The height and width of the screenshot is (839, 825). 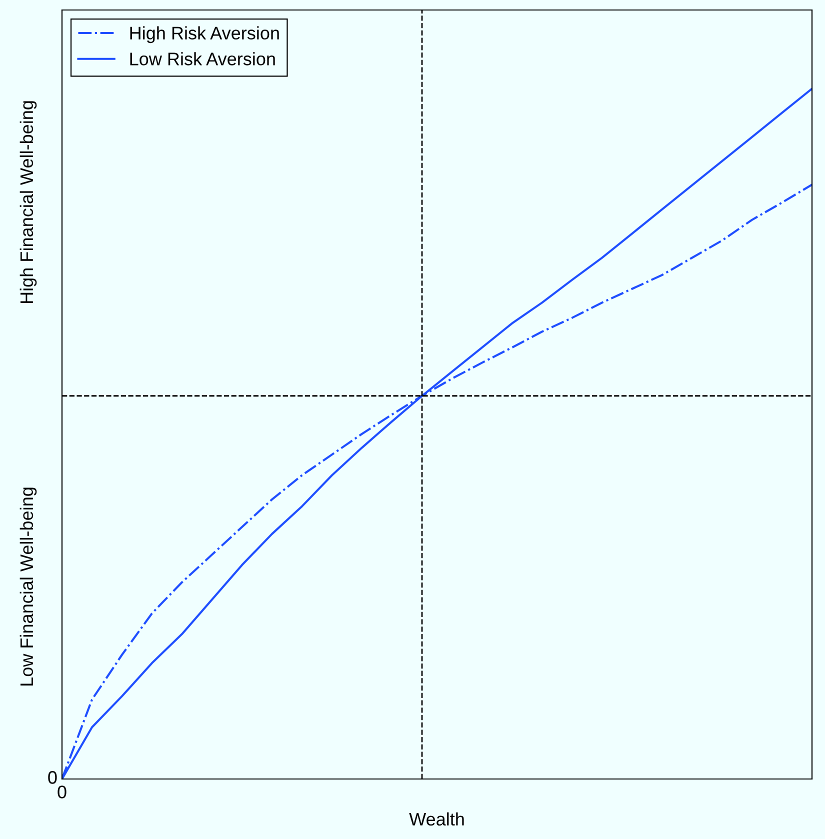 What do you see at coordinates (436, 819) in the screenshot?
I see `x-axis-title: Wealth` at bounding box center [436, 819].